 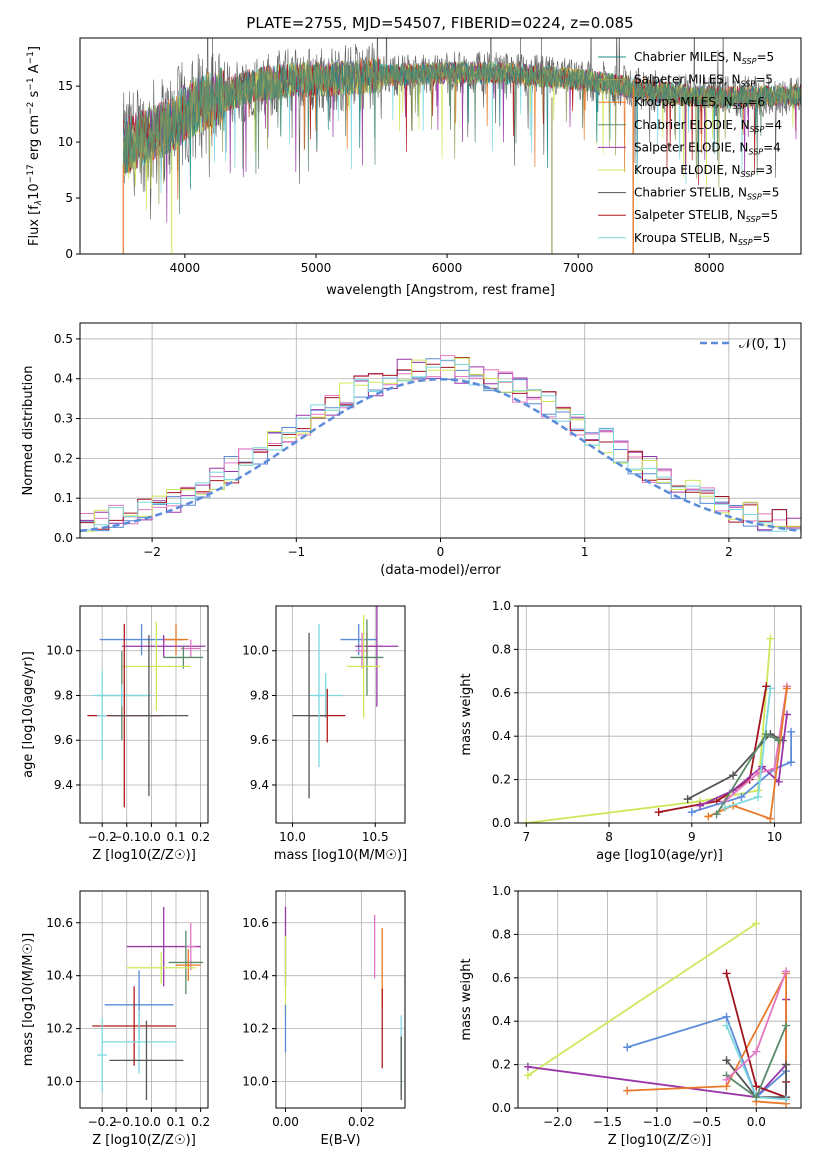 What do you see at coordinates (690, 215) in the screenshot?
I see `legend-label-part: Salpeter STELIB, N` at bounding box center [690, 215].